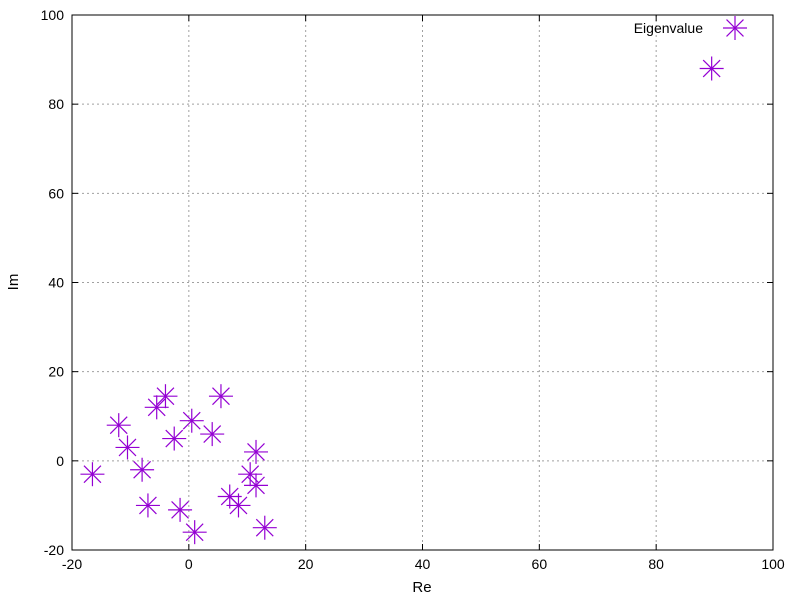  What do you see at coordinates (656, 564) in the screenshot?
I see `x-tick-label: 80` at bounding box center [656, 564].